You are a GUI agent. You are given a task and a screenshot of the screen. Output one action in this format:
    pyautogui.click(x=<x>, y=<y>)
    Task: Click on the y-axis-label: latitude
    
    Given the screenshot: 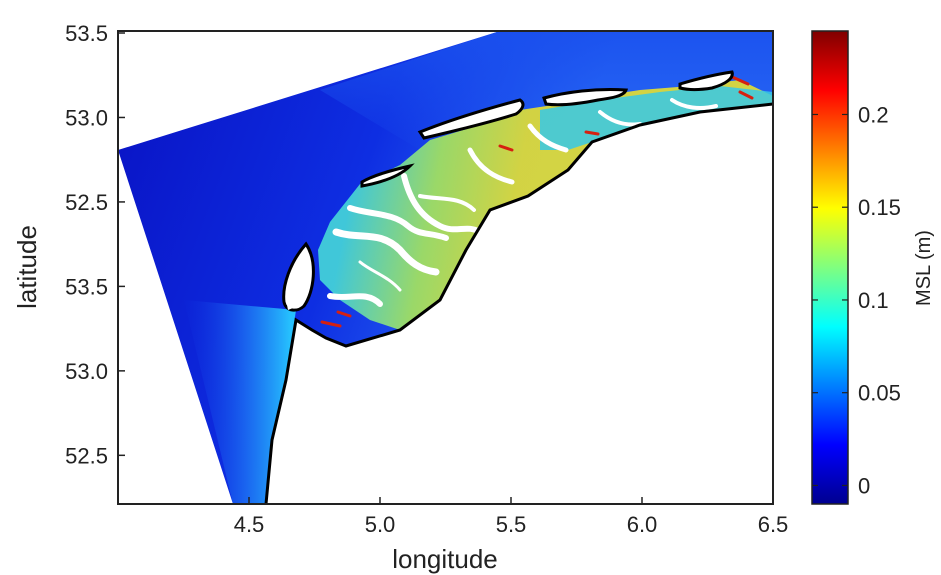 What is the action you would take?
    pyautogui.click(x=27, y=267)
    